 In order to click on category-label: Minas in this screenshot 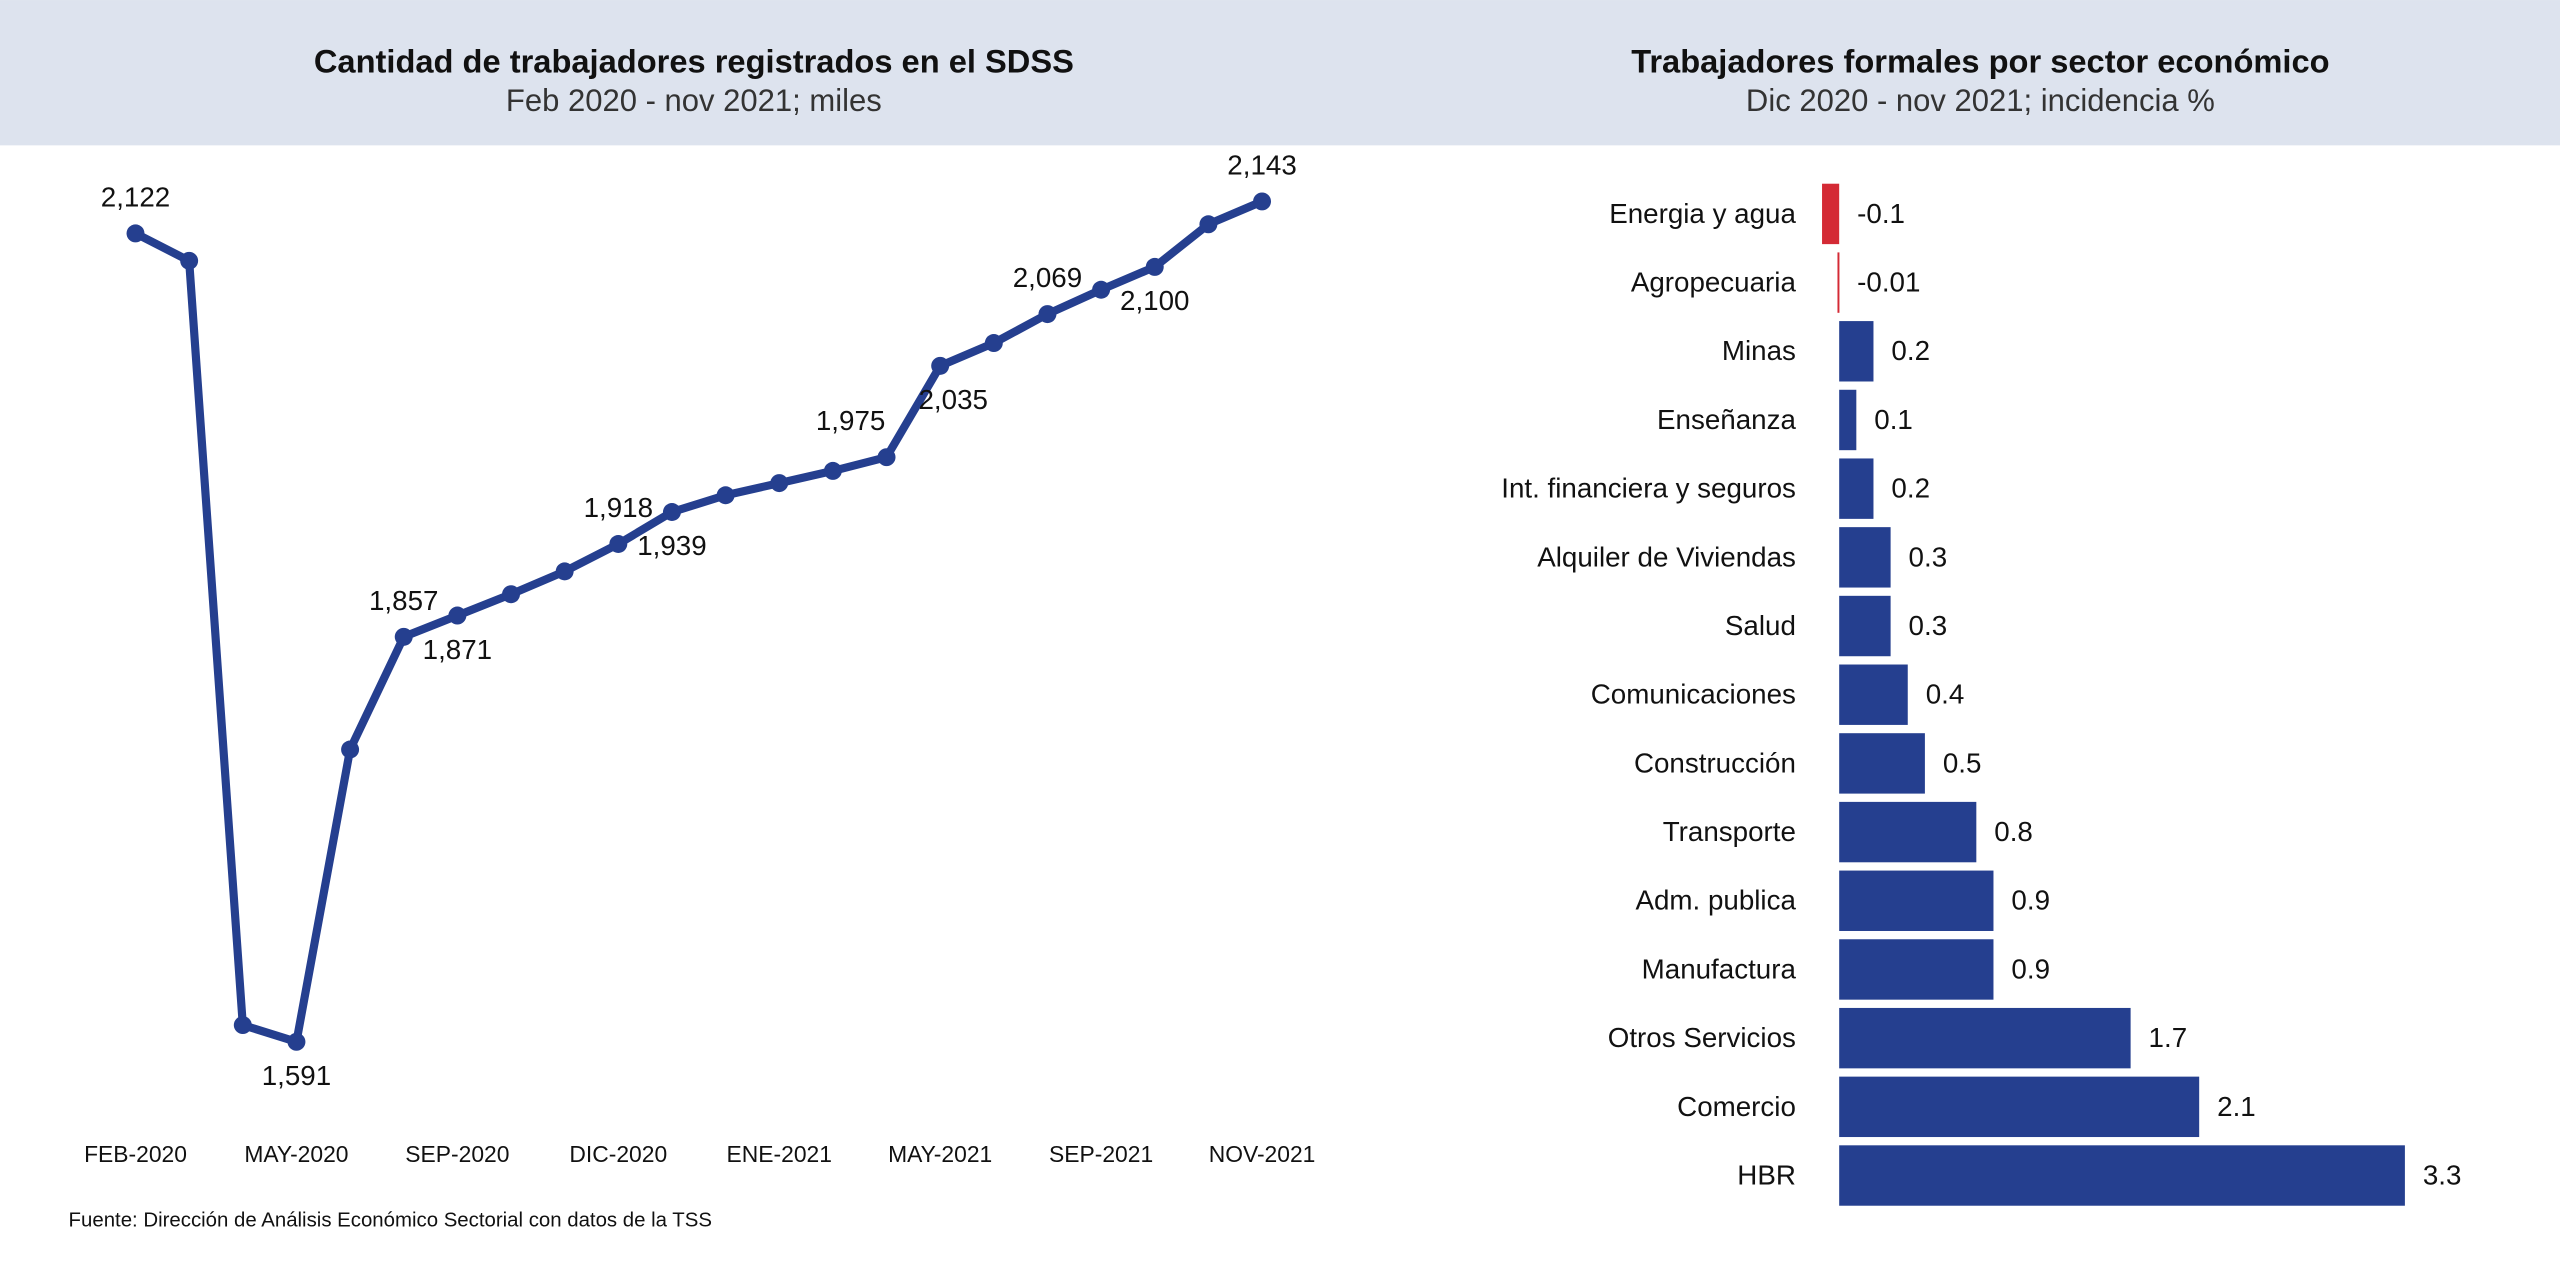, I will do `click(1759, 350)`.